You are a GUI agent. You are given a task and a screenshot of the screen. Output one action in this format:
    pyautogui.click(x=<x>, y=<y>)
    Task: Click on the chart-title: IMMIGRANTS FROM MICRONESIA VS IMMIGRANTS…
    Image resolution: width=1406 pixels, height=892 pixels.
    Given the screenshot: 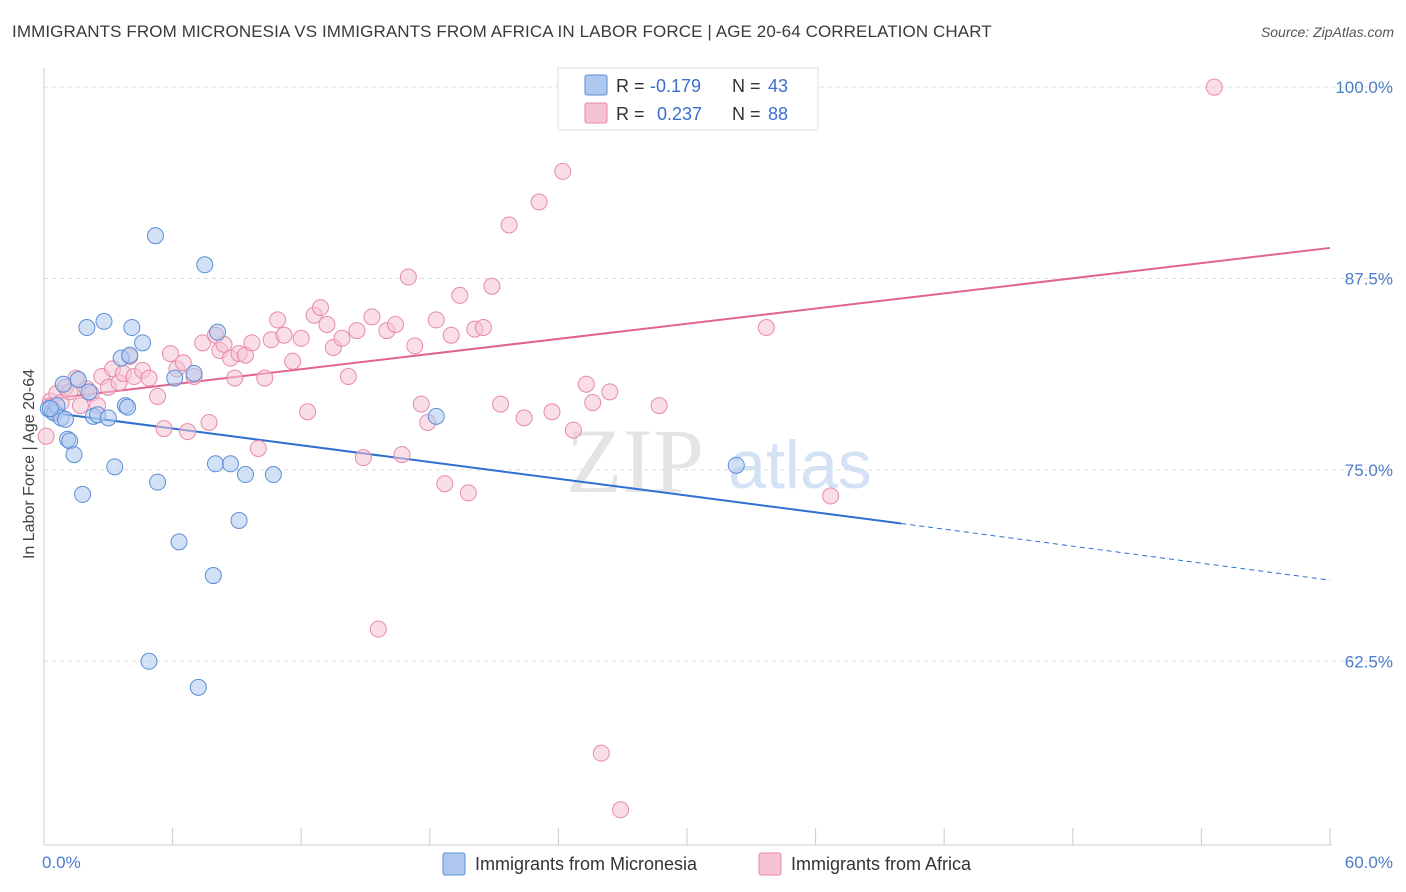 What is the action you would take?
    pyautogui.click(x=502, y=31)
    